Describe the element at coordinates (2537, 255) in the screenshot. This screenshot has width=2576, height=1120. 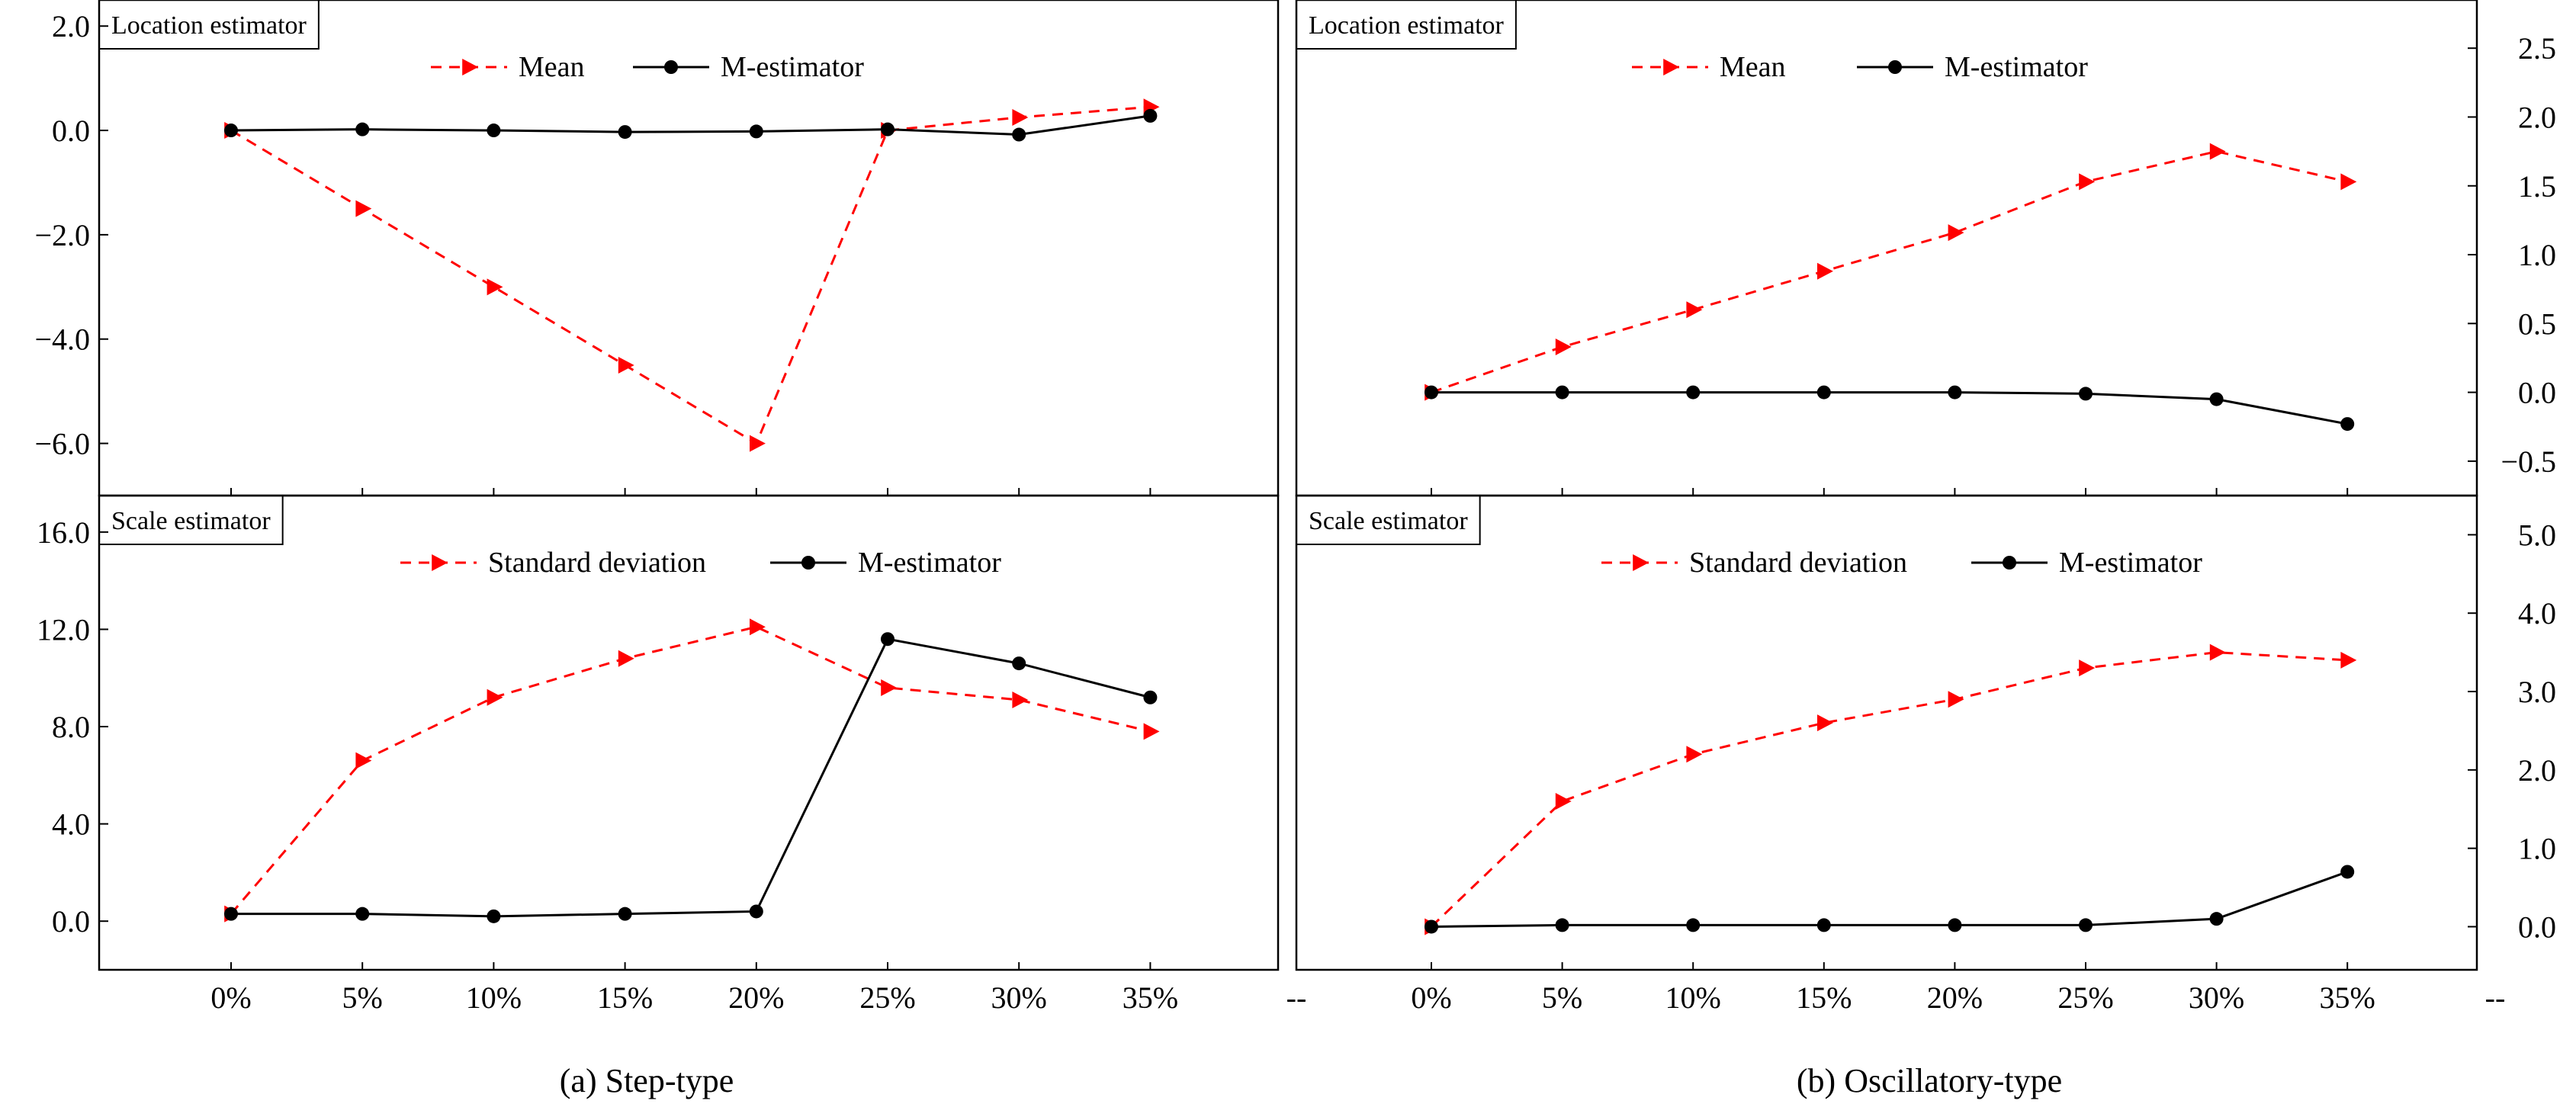
I see `y-tick-label: 1.0` at that location.